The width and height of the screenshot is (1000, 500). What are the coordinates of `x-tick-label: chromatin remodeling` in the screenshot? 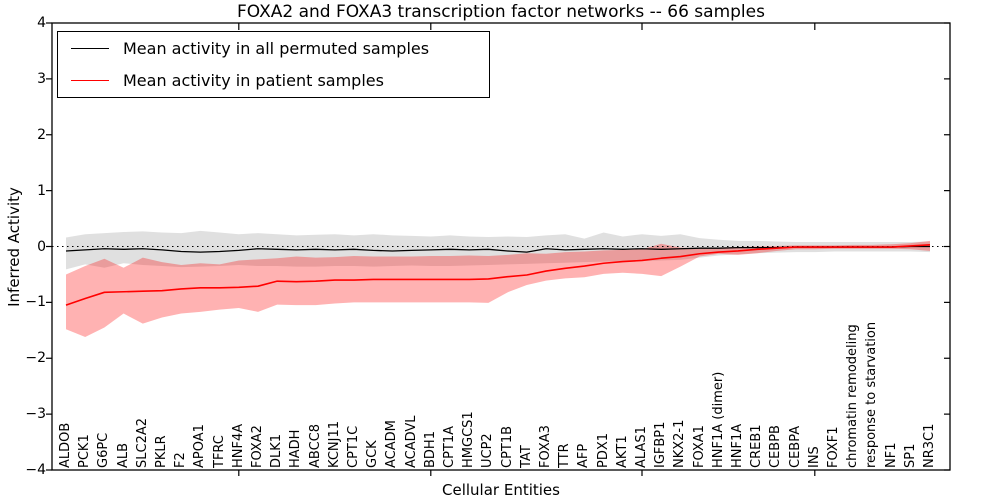 It's located at (853, 396).